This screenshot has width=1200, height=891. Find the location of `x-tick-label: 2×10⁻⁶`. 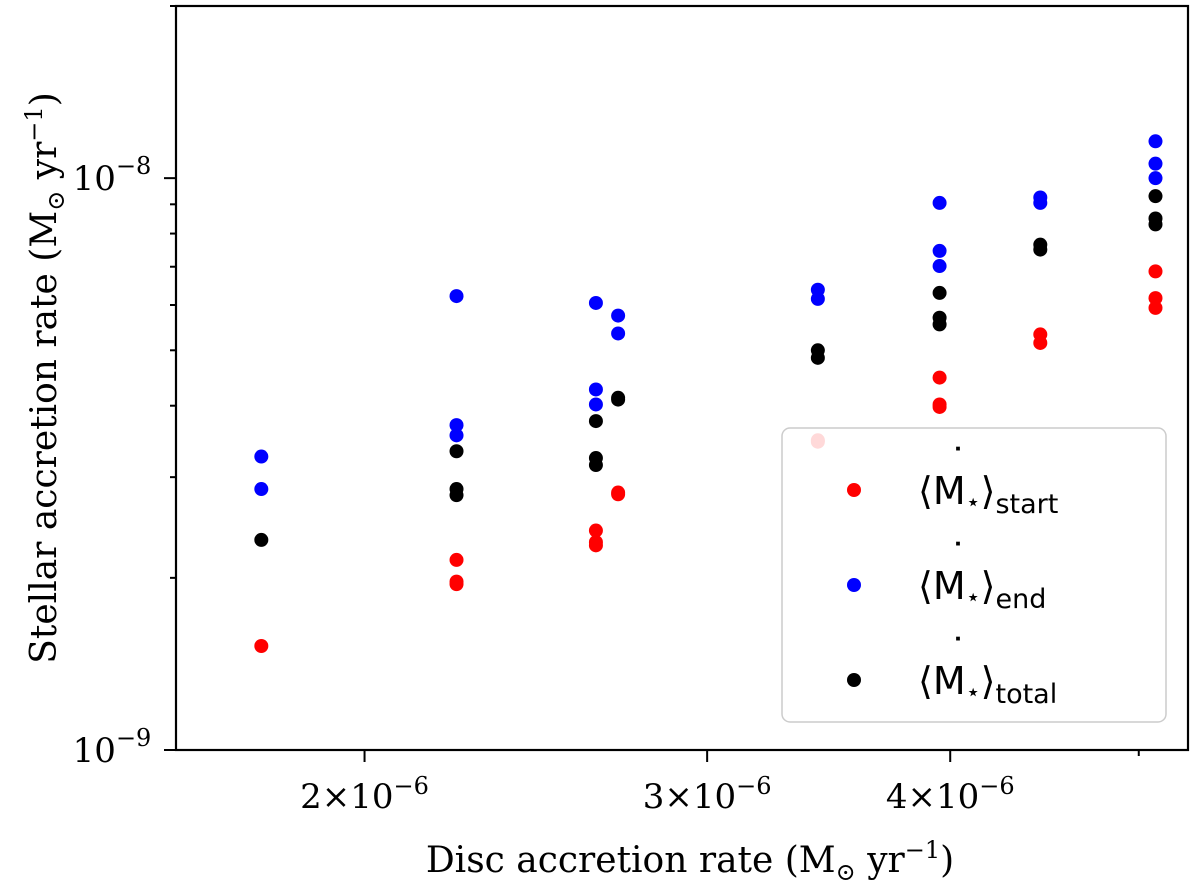

x-tick-label: 2×10⁻⁶ is located at coordinates (364, 794).